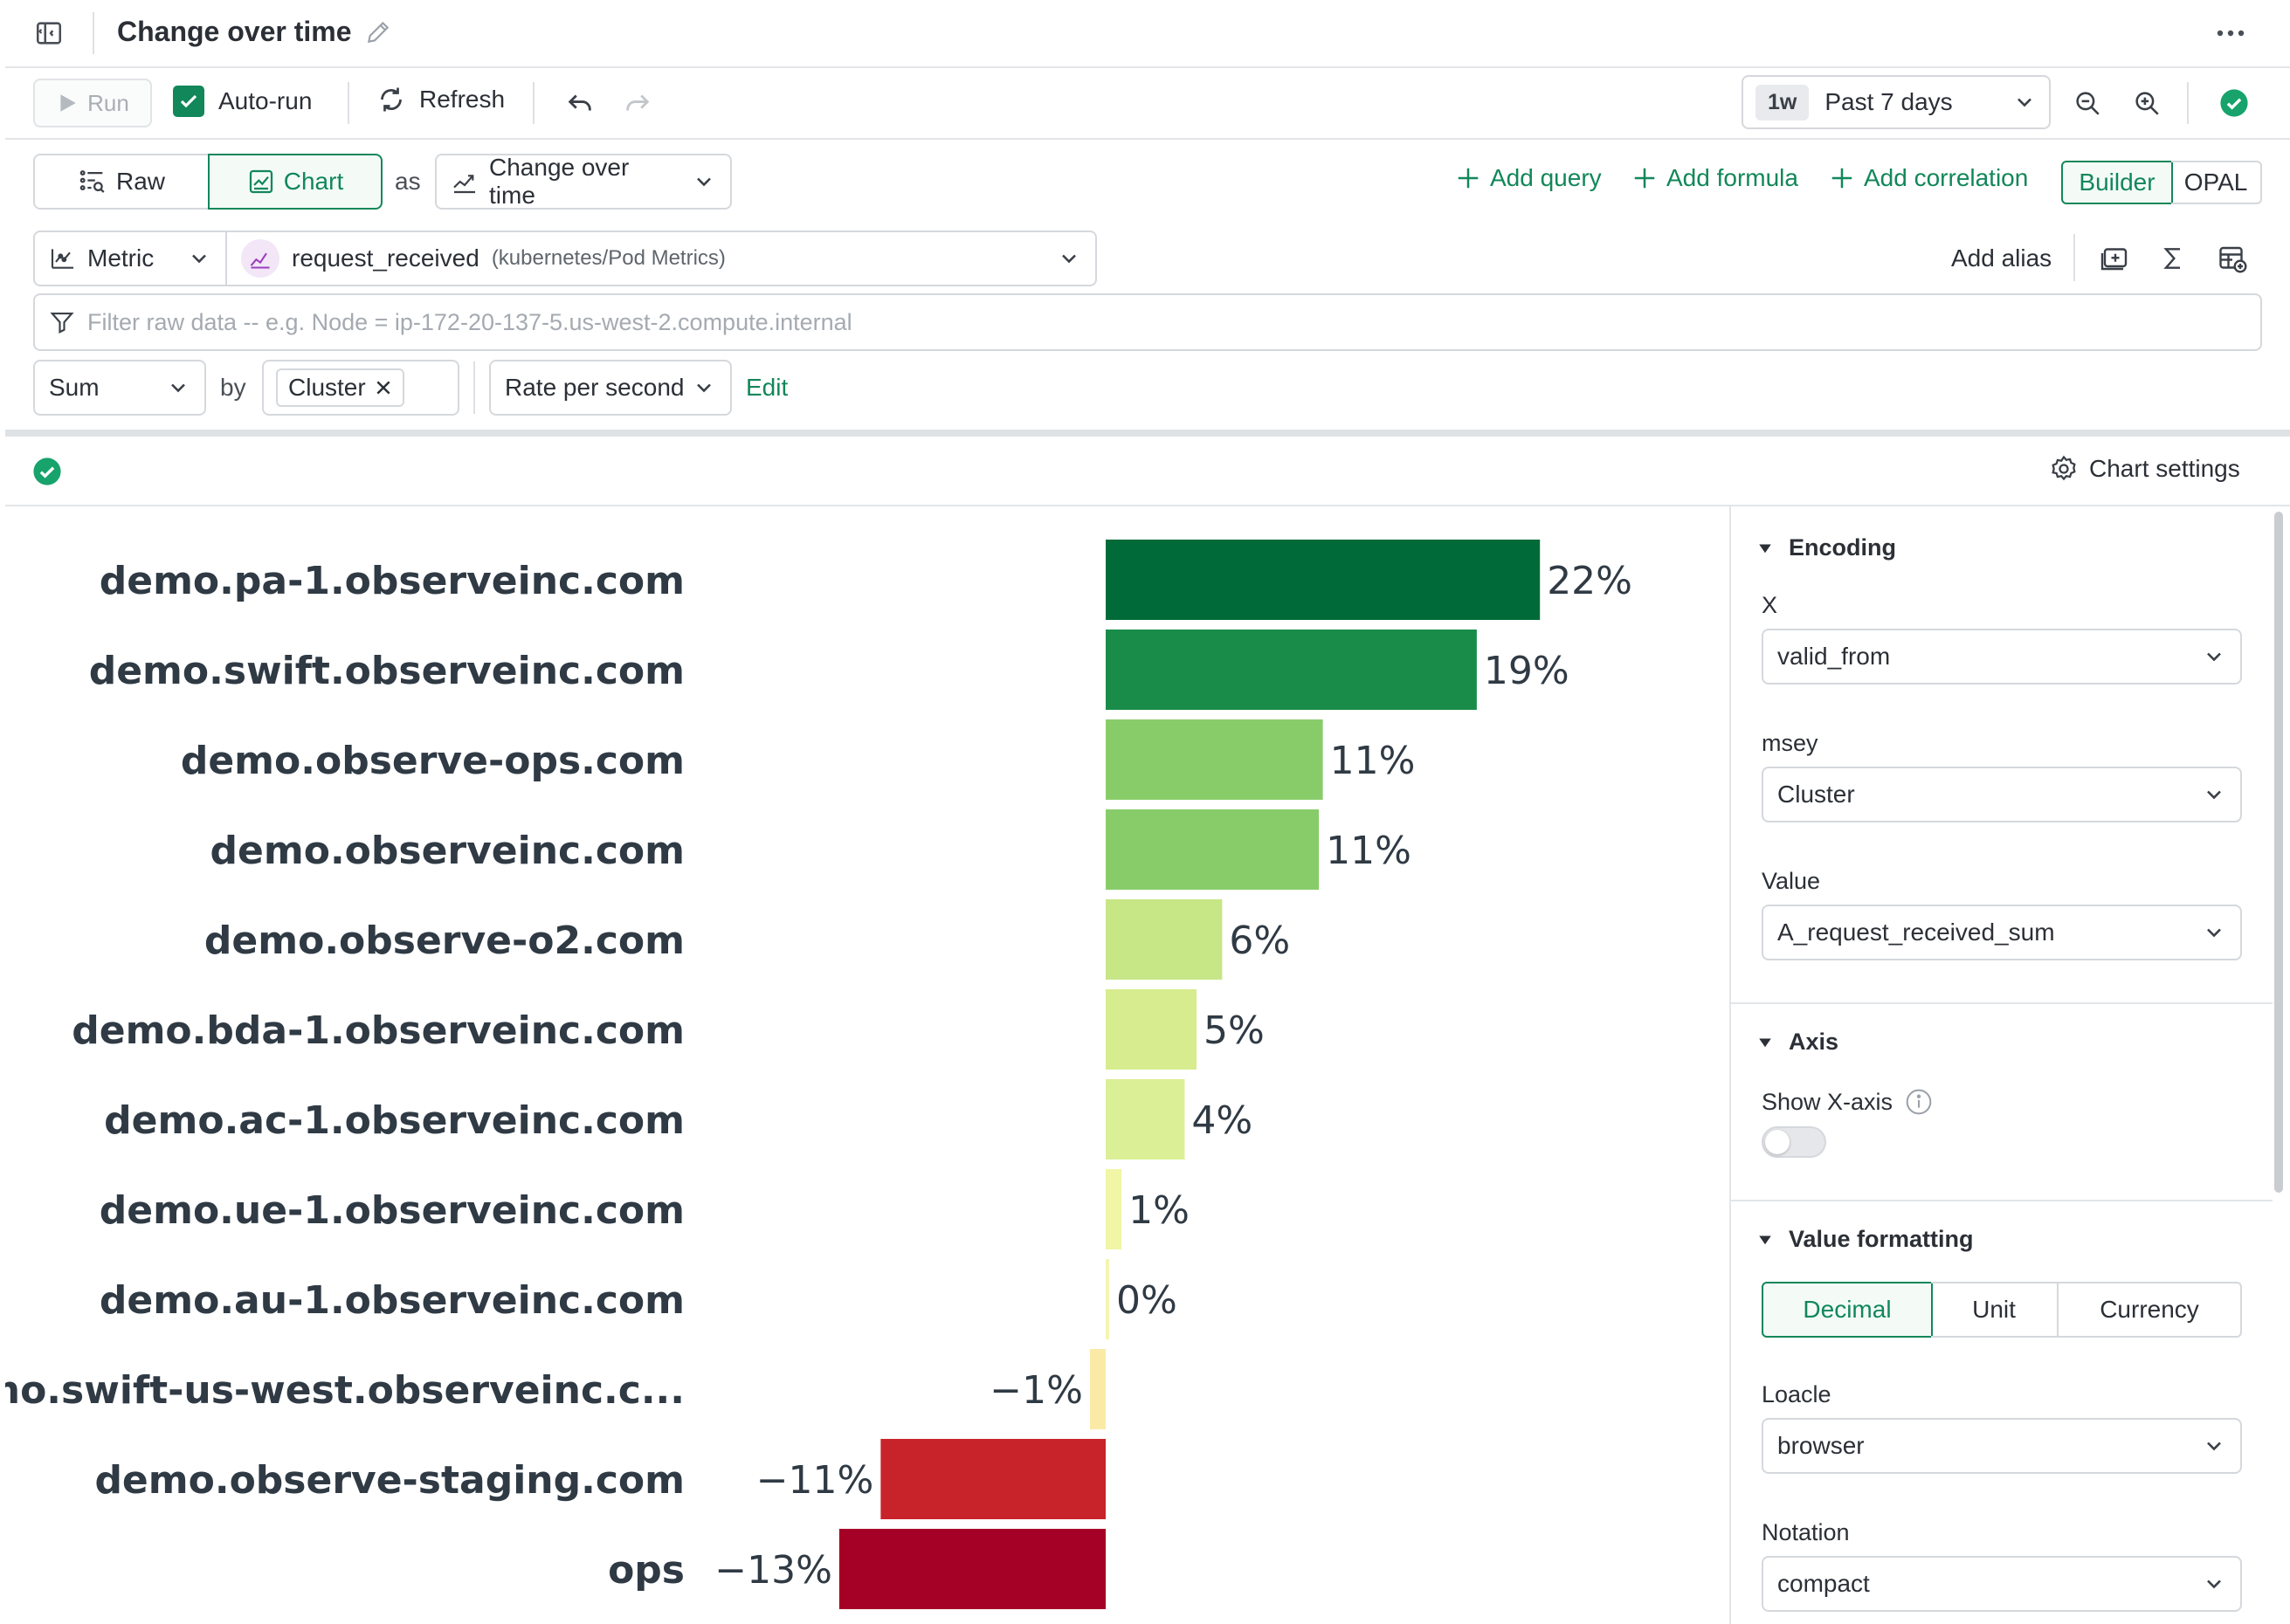  What do you see at coordinates (773, 1571) in the screenshot?
I see `data-label: −13%` at bounding box center [773, 1571].